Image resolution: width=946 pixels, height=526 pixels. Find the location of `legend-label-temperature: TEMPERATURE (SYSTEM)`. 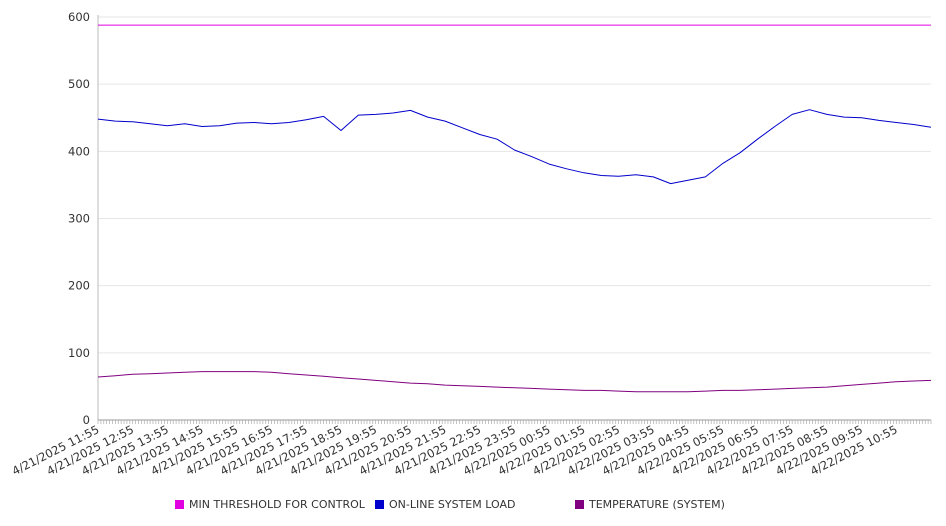

legend-label-temperature: TEMPERATURE (SYSTEM) is located at coordinates (657, 504).